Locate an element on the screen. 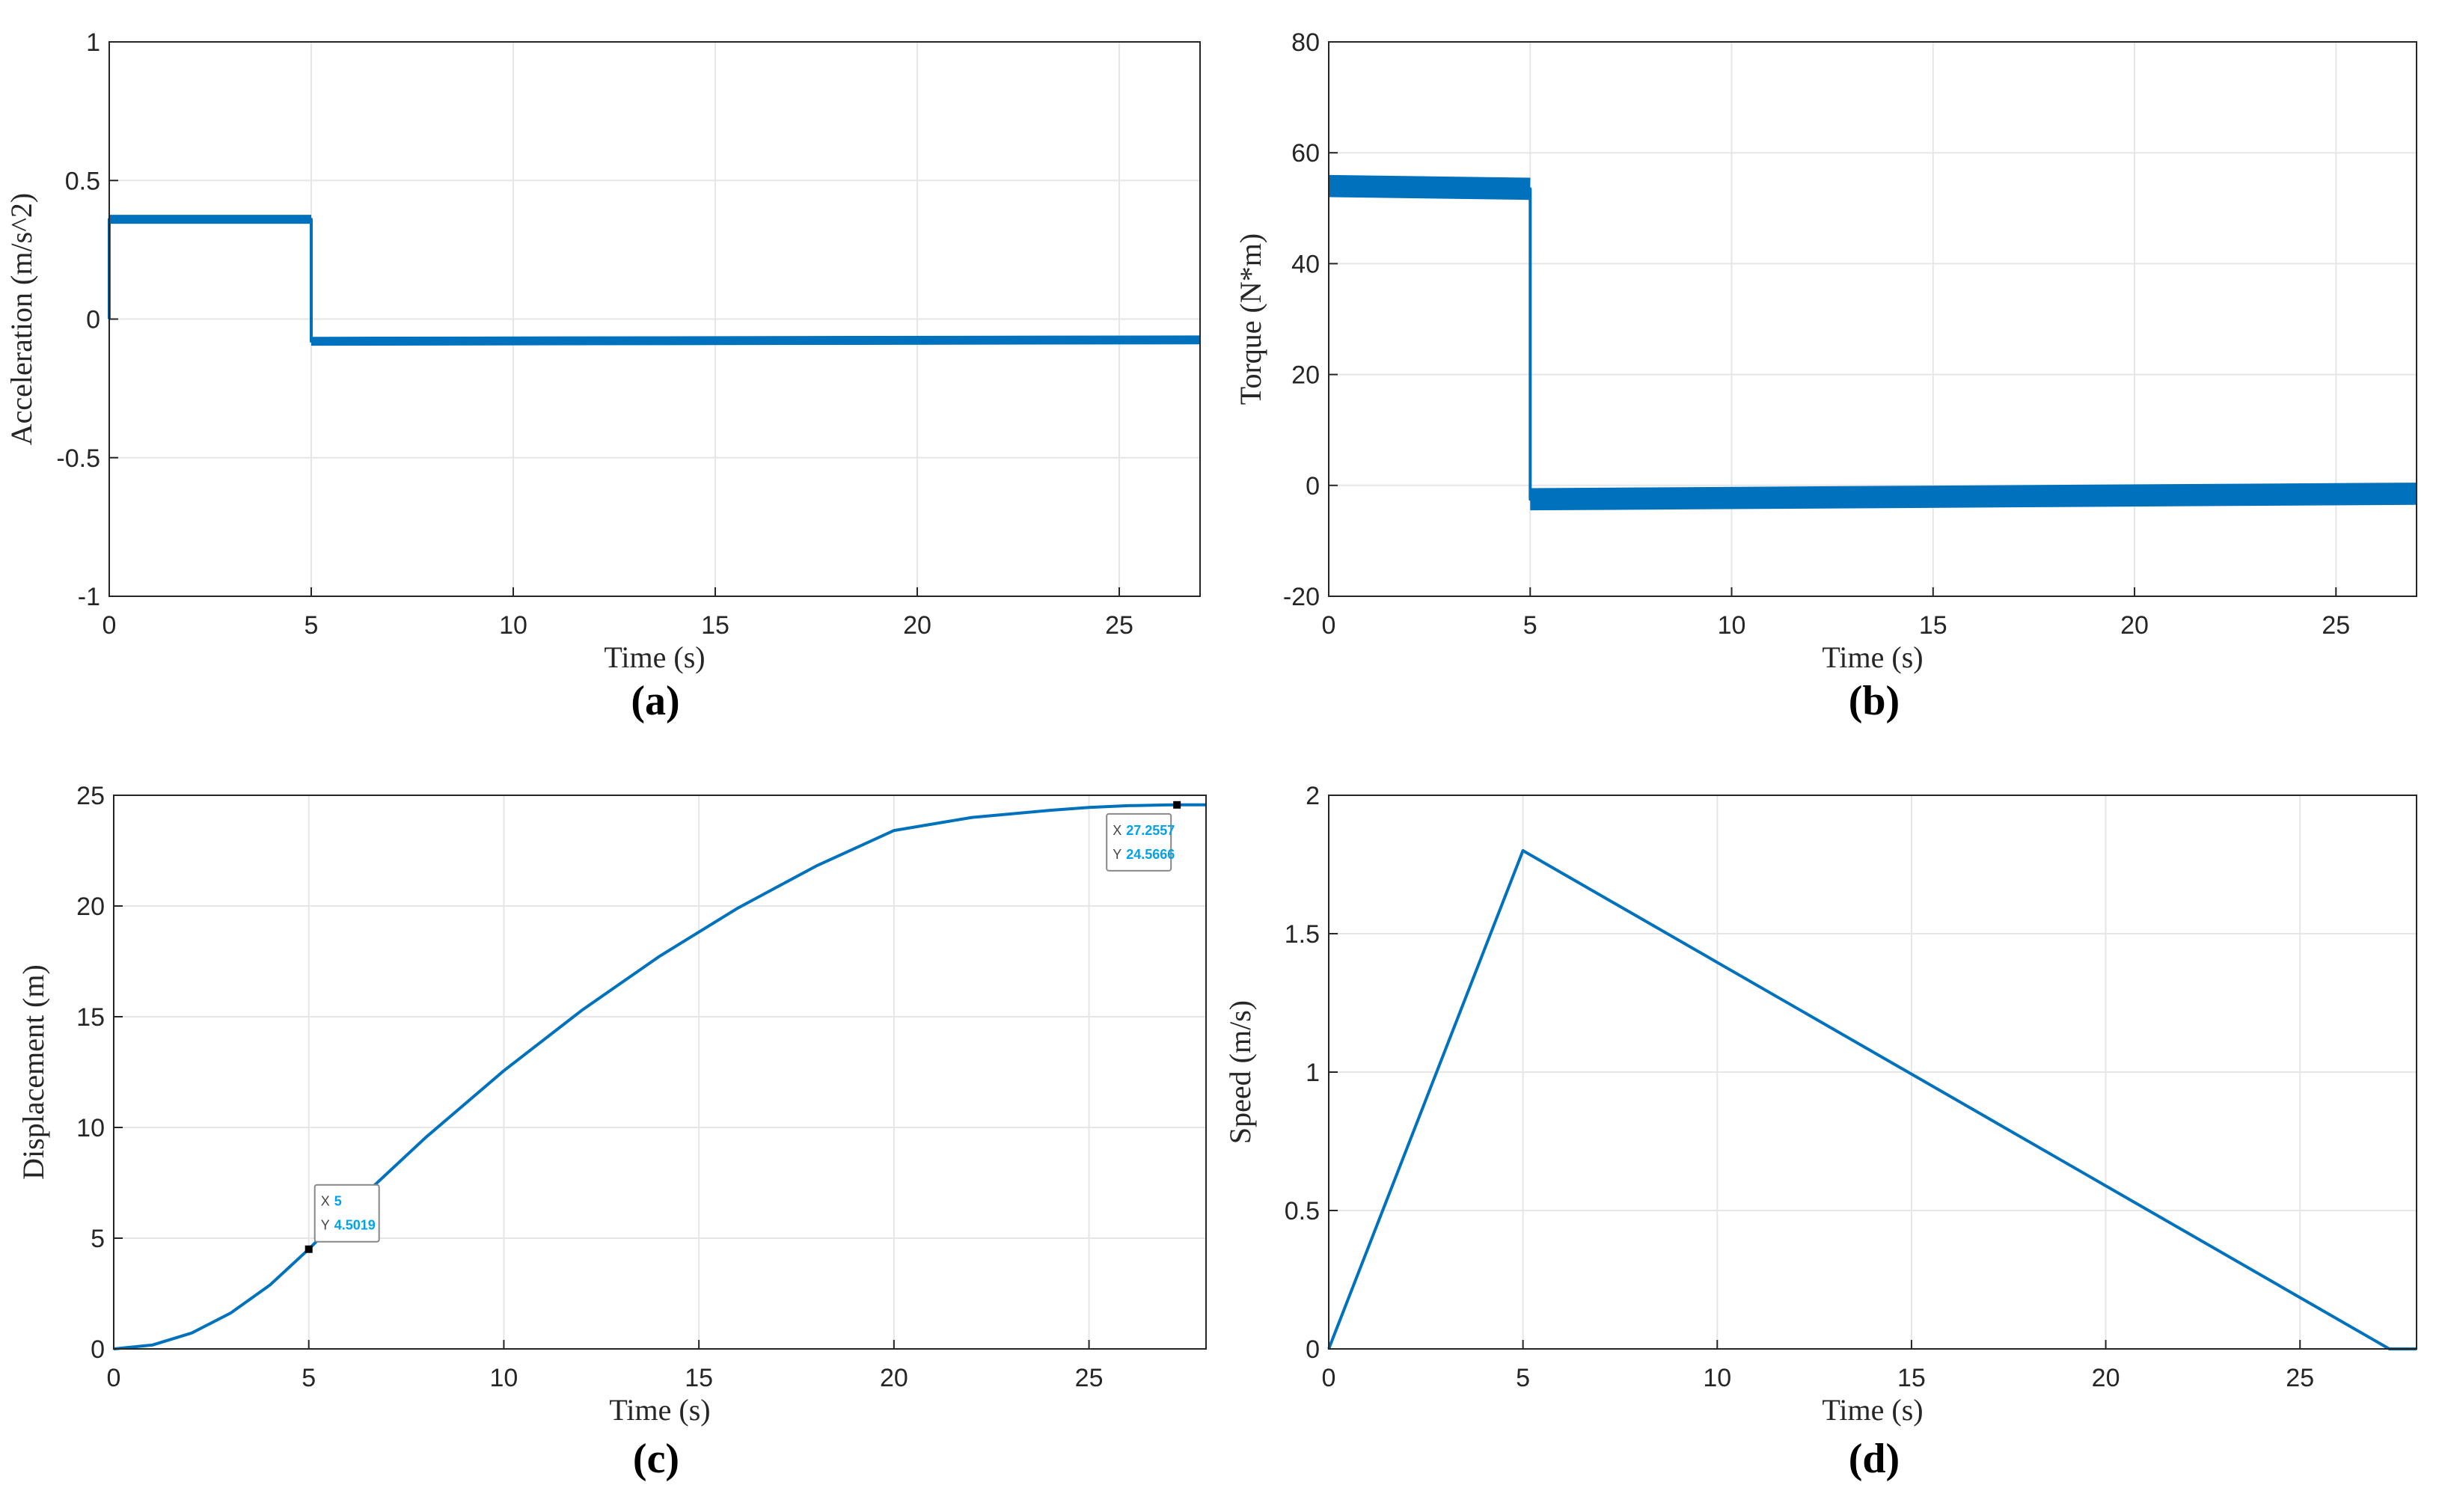  y-axis-label: Displacement (m) is located at coordinates (33, 1072).